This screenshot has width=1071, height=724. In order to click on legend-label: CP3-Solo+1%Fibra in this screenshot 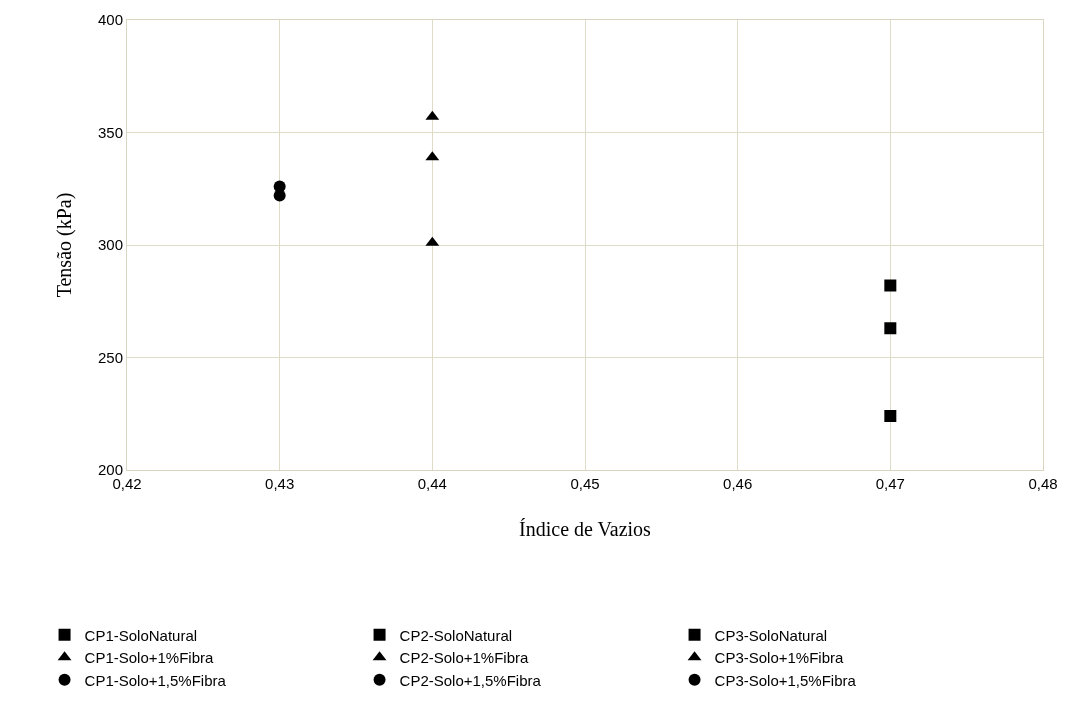, I will do `click(779, 658)`.